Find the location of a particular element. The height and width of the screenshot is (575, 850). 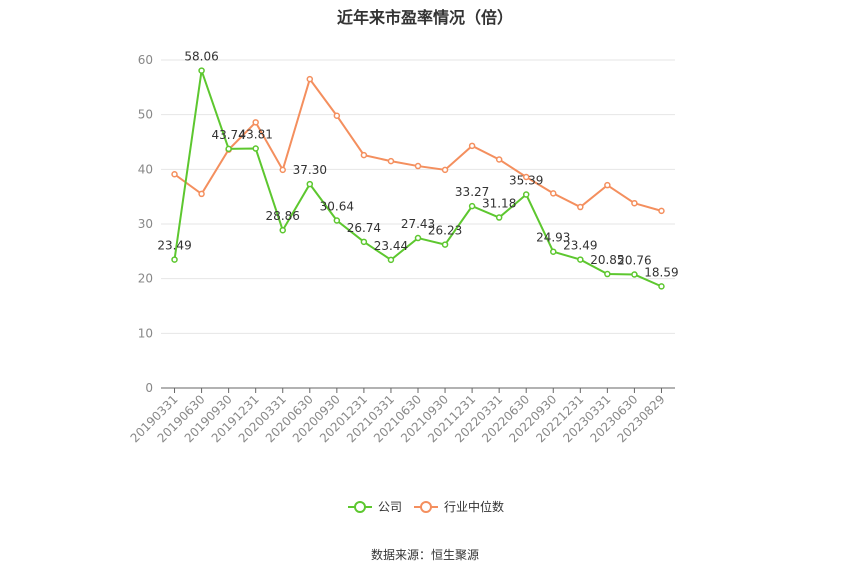

legend-label-company: 公司 is located at coordinates (390, 507).